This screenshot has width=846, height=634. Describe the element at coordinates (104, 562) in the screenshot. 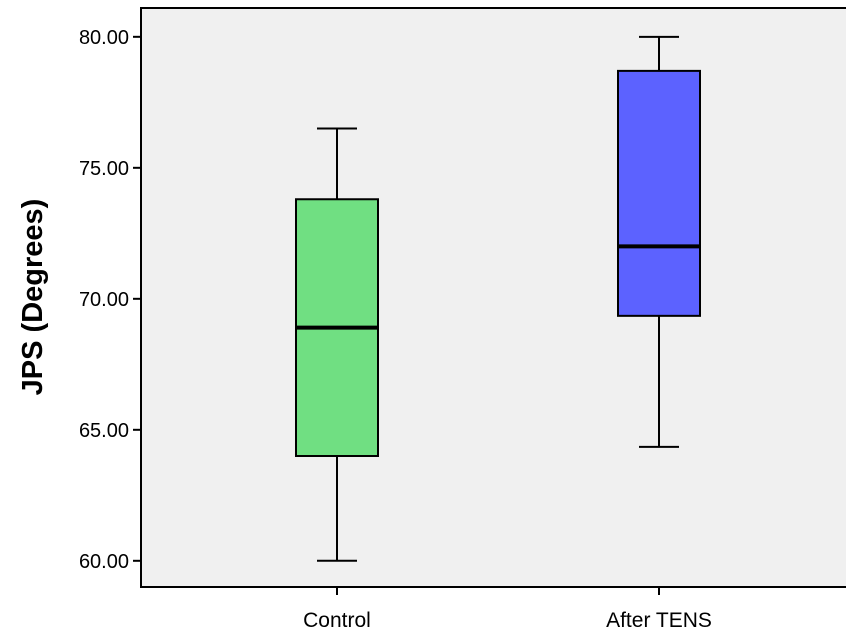

I see `y-tick-label: 60.00` at that location.